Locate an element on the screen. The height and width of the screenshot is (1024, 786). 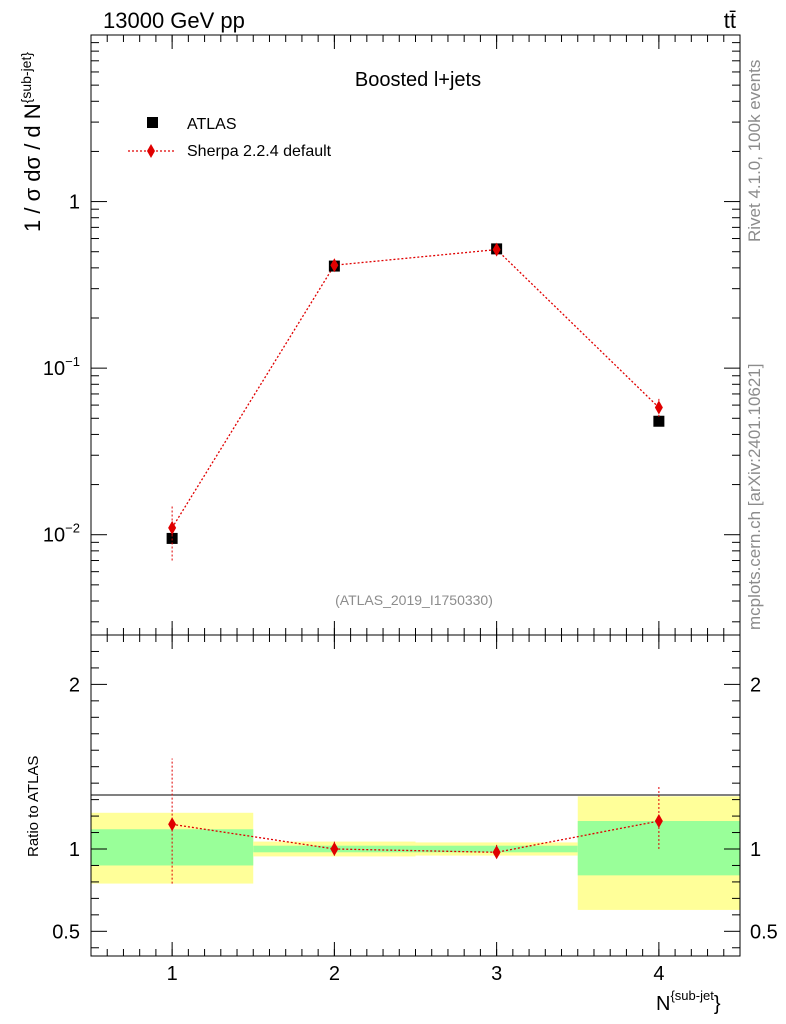
legend: ATLAS Sherpa 2.2.4 default is located at coordinates (230, 138).